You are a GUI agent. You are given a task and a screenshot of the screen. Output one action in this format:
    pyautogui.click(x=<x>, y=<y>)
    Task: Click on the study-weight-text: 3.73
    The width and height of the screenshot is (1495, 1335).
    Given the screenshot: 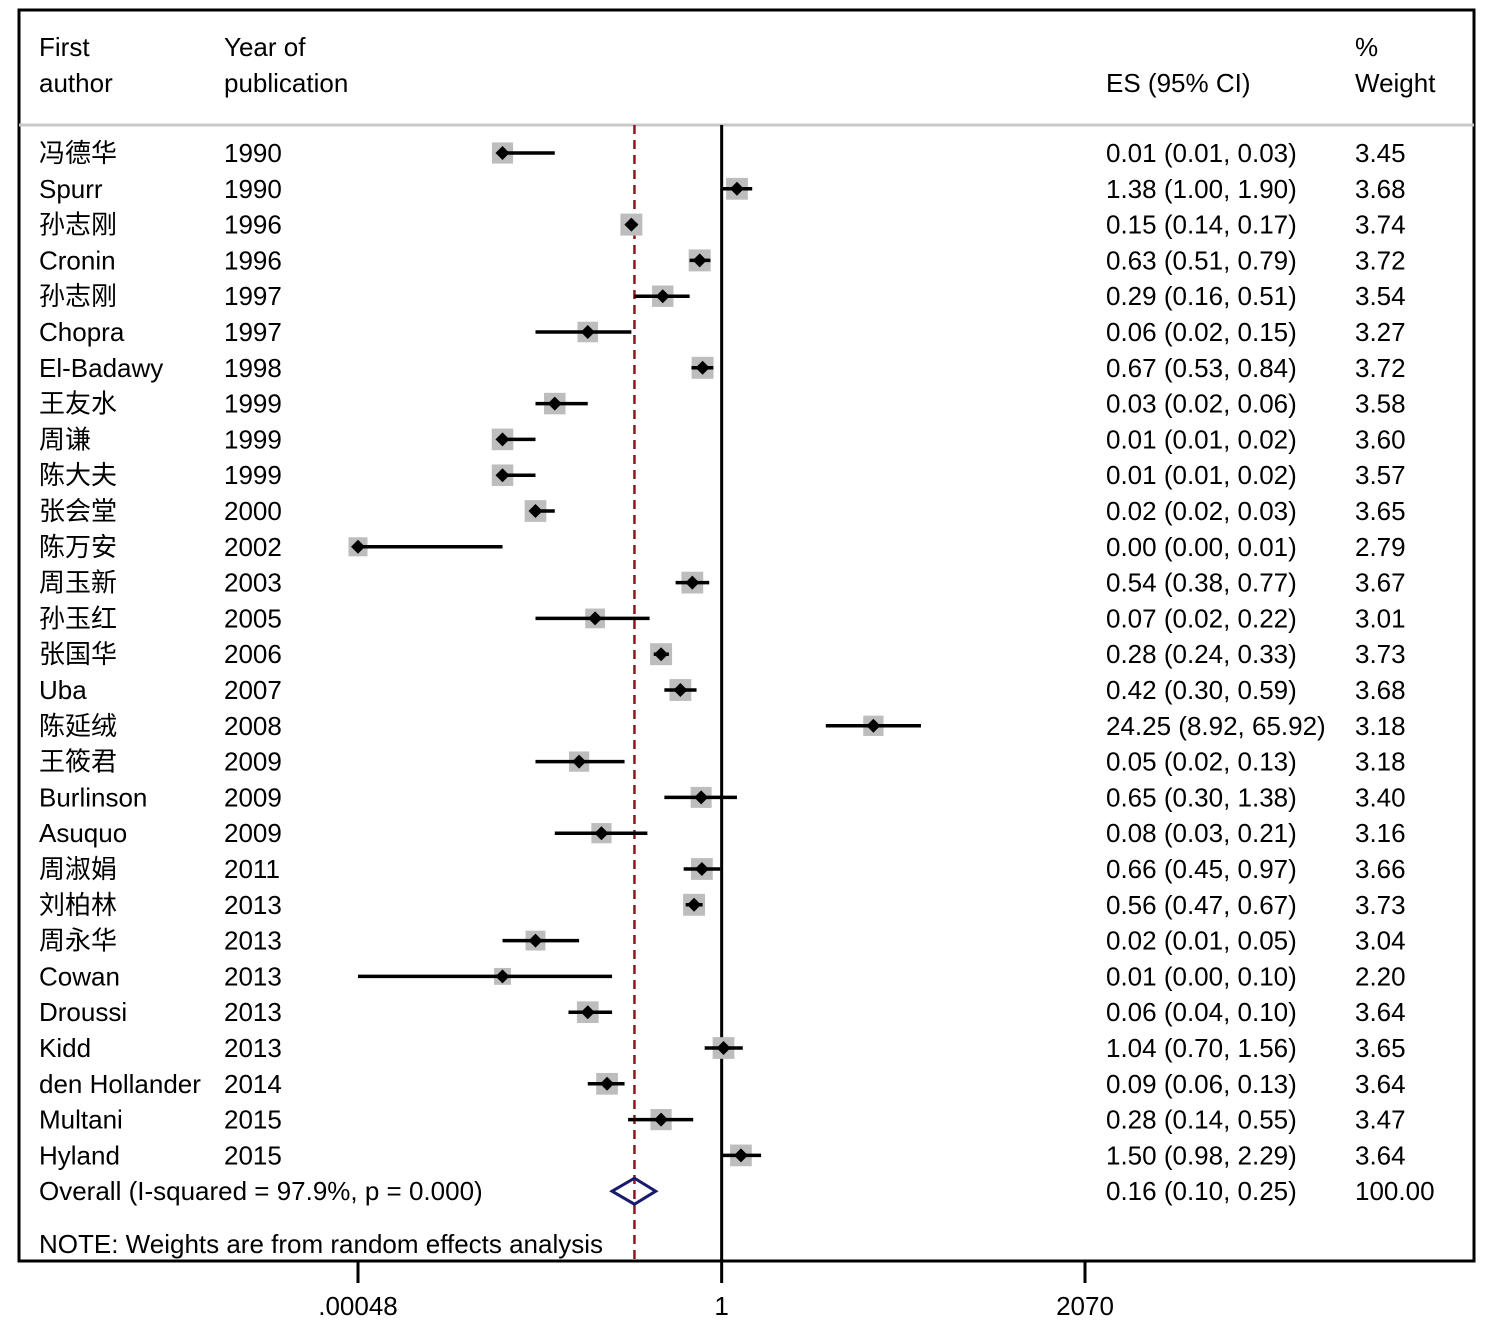 What is the action you would take?
    pyautogui.click(x=1380, y=905)
    